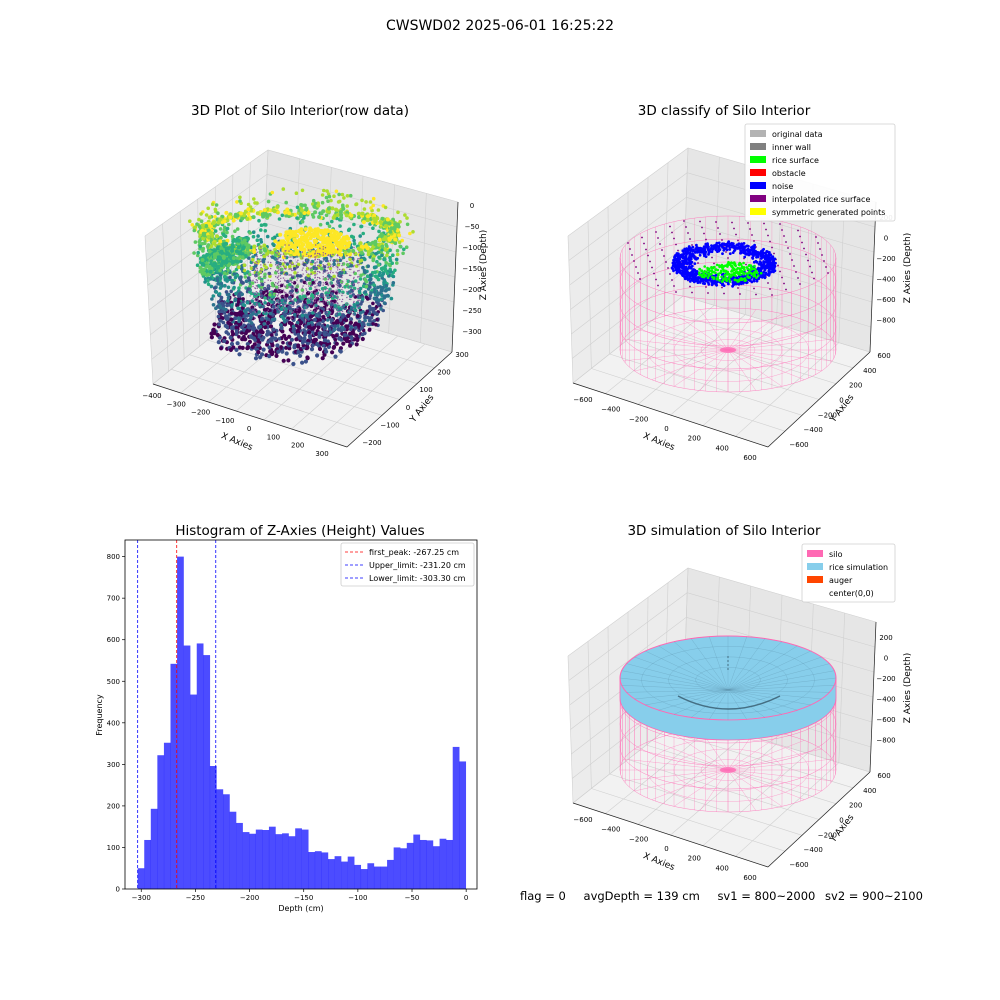 Image resolution: width=1000 pixels, height=1000 pixels. Describe the element at coordinates (721, 339) in the screenshot. I see `grid-line` at that location.